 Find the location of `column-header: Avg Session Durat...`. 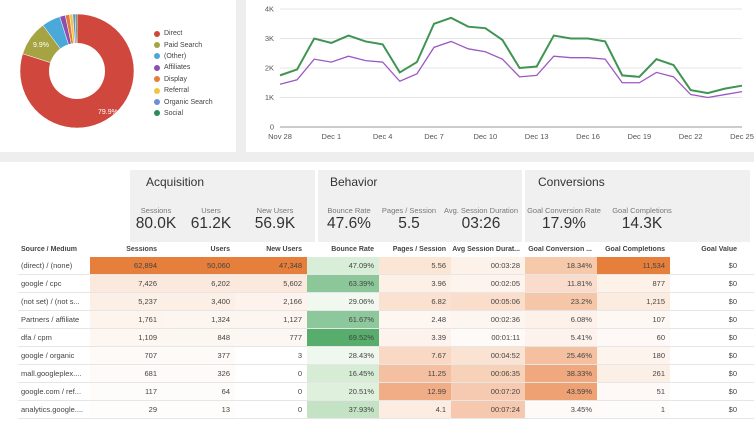

column-header: Avg Session Durat... is located at coordinates (486, 249).